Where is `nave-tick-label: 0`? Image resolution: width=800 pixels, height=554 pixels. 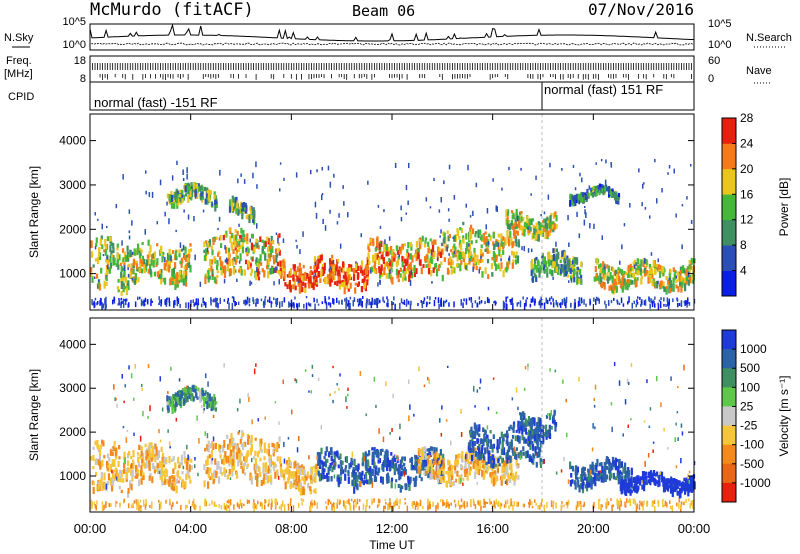
nave-tick-label: 0 is located at coordinates (711, 79).